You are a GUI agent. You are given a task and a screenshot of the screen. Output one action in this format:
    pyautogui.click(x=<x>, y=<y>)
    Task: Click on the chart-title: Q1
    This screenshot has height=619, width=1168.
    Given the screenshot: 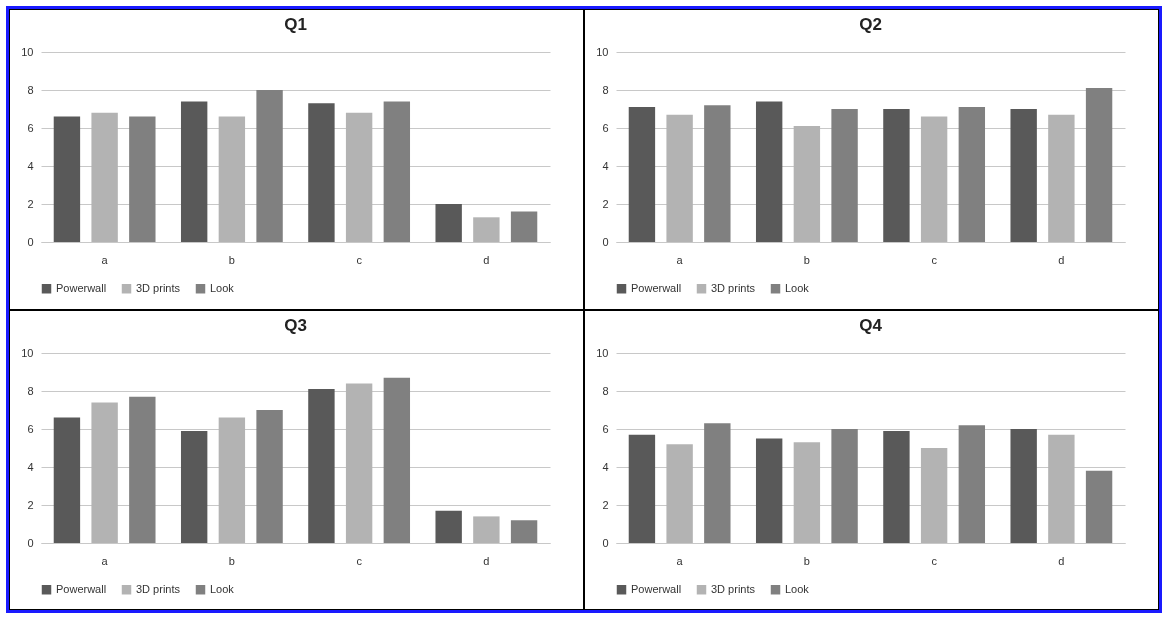 What is the action you would take?
    pyautogui.click(x=295, y=24)
    